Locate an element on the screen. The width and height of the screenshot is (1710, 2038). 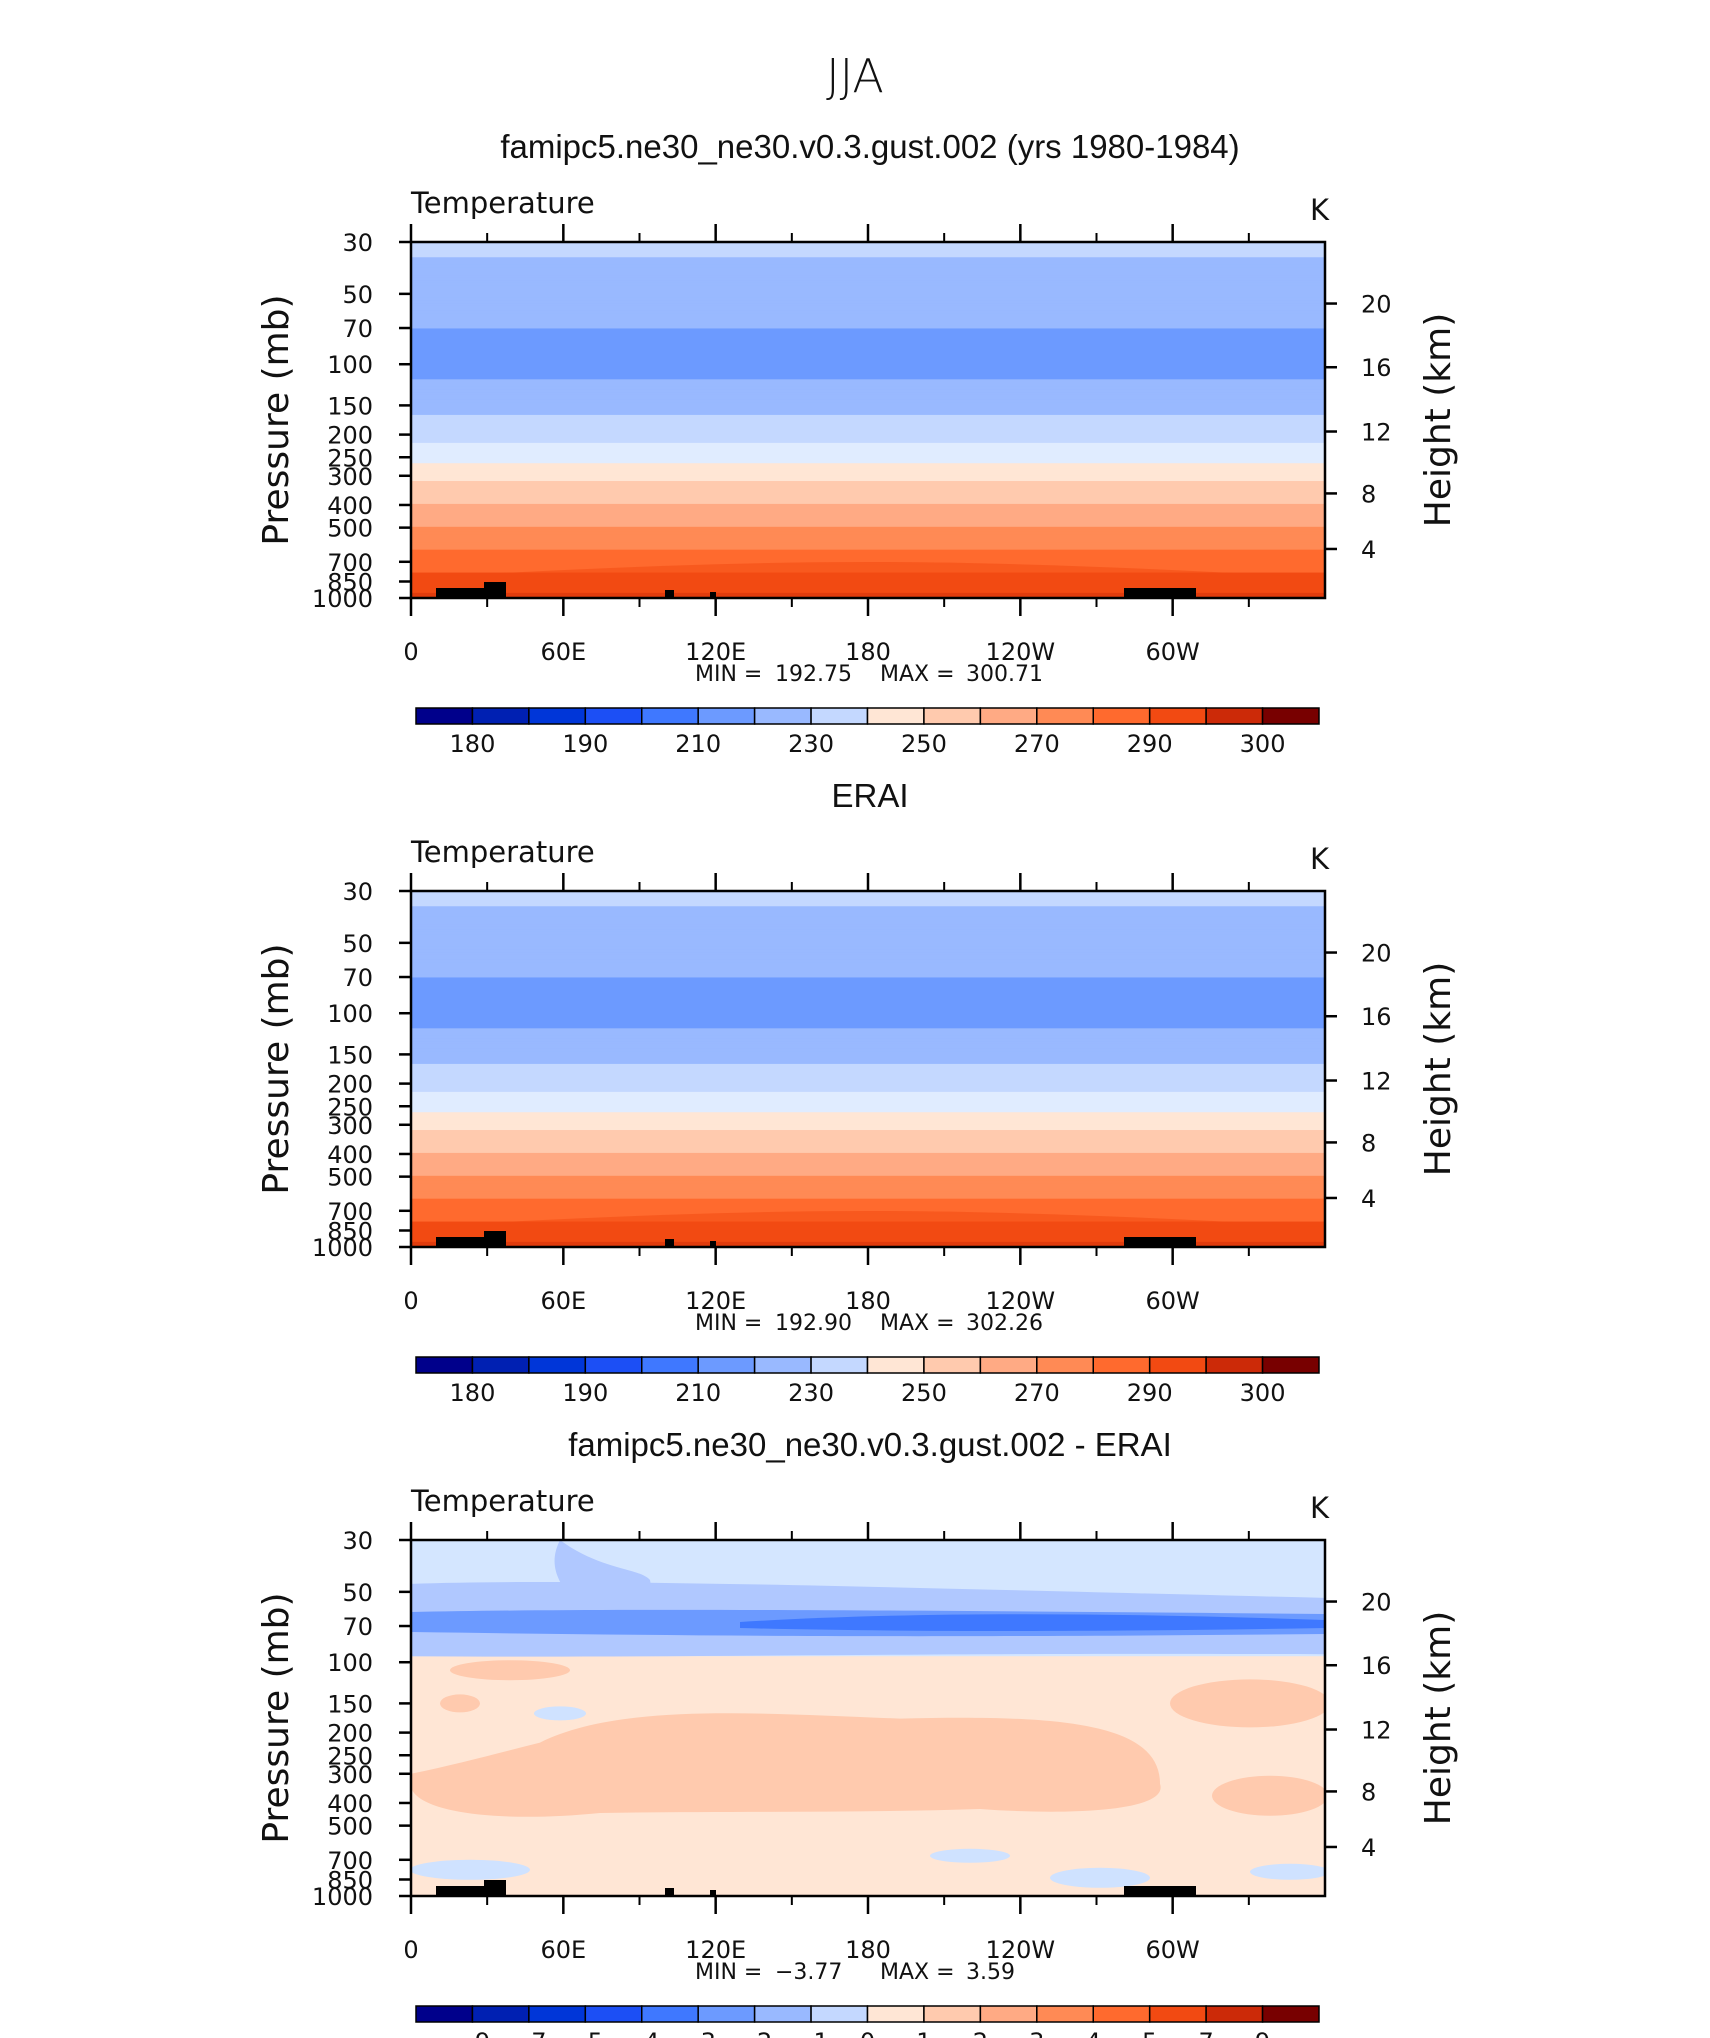
colorbar-label: 5 is located at coordinates (1149, 2033).